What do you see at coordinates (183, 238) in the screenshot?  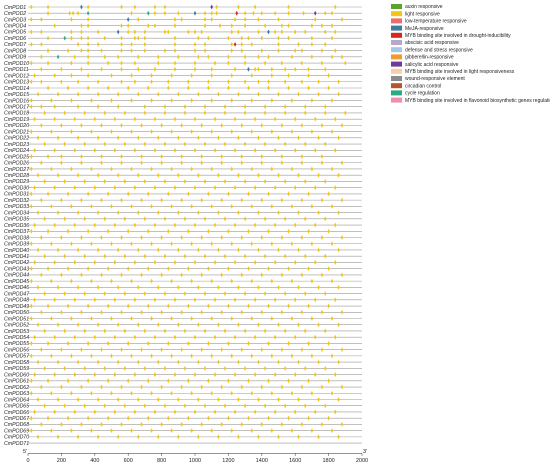 I see `gene-row: CmPOD38` at bounding box center [183, 238].